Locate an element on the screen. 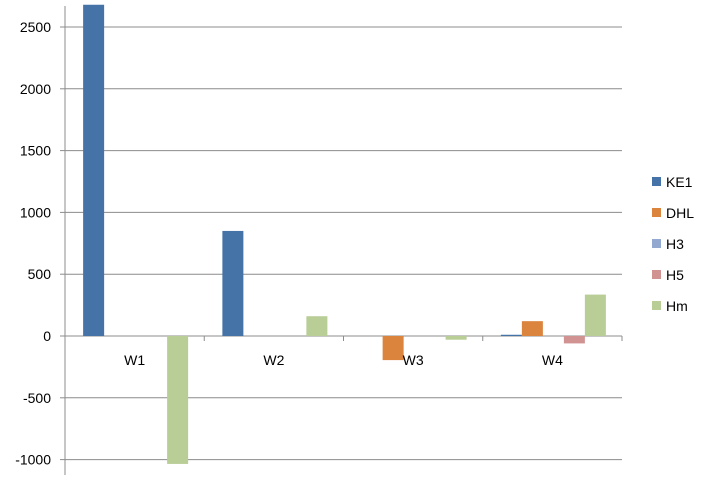 The height and width of the screenshot is (479, 712). legend-label-ke1: KE1 is located at coordinates (679, 182).